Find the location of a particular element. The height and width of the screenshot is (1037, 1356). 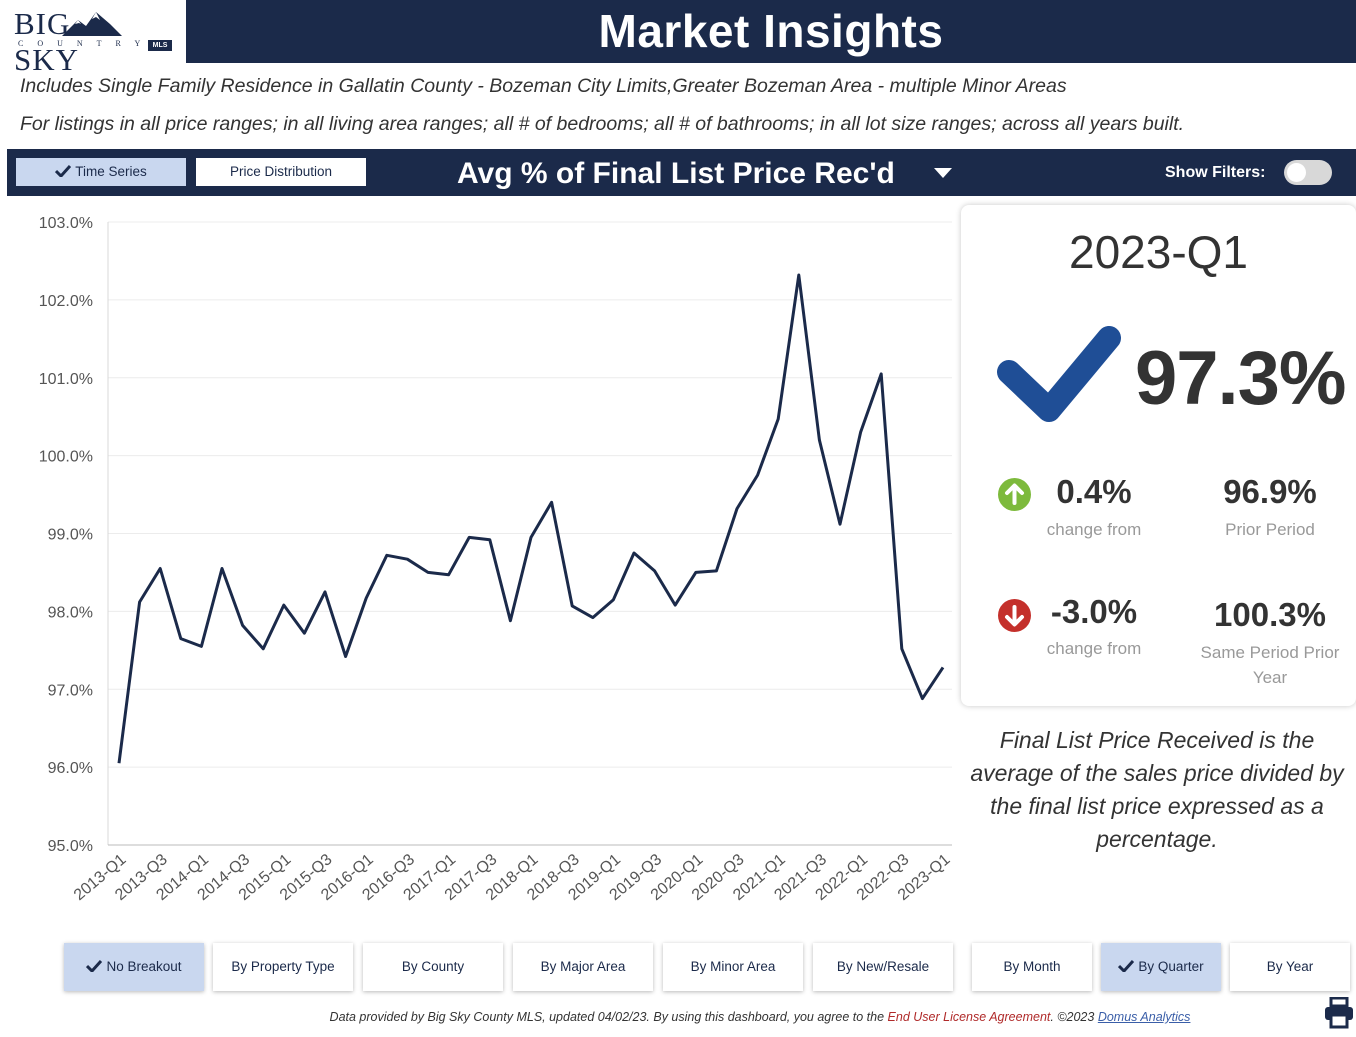

show-filters-label: Show Filters: is located at coordinates (1215, 172).